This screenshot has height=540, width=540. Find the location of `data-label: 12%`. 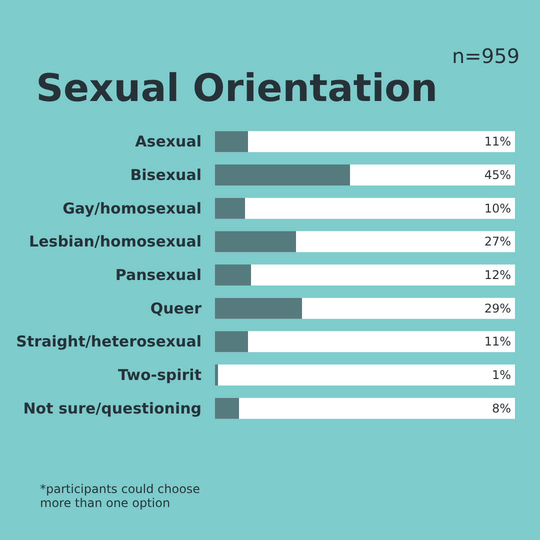

data-label: 12% is located at coordinates (497, 275).